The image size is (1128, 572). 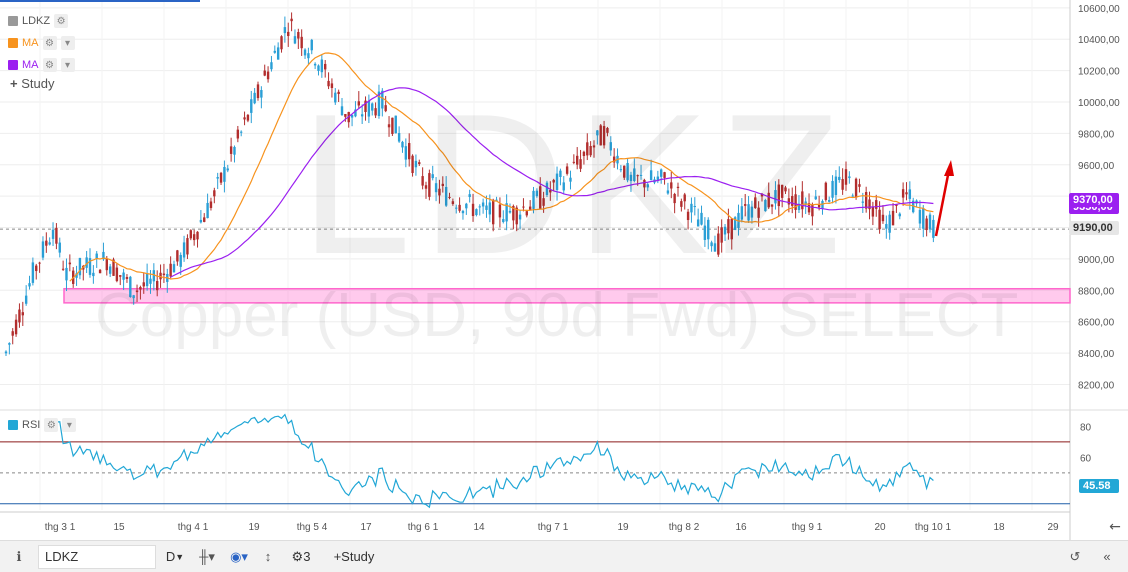 I want to click on indicators-count: 3, so click(x=307, y=556).